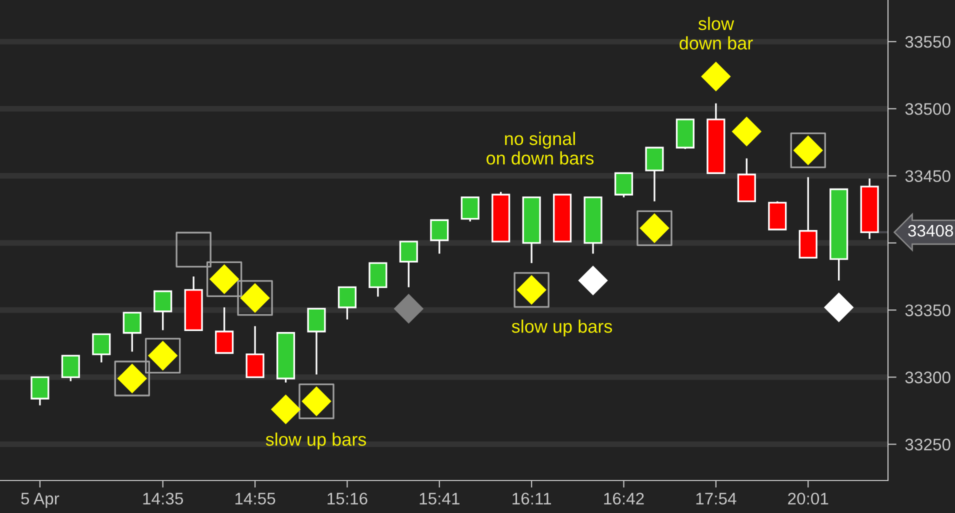  Describe the element at coordinates (540, 148) in the screenshot. I see `annotation: no signal on down bars` at that location.